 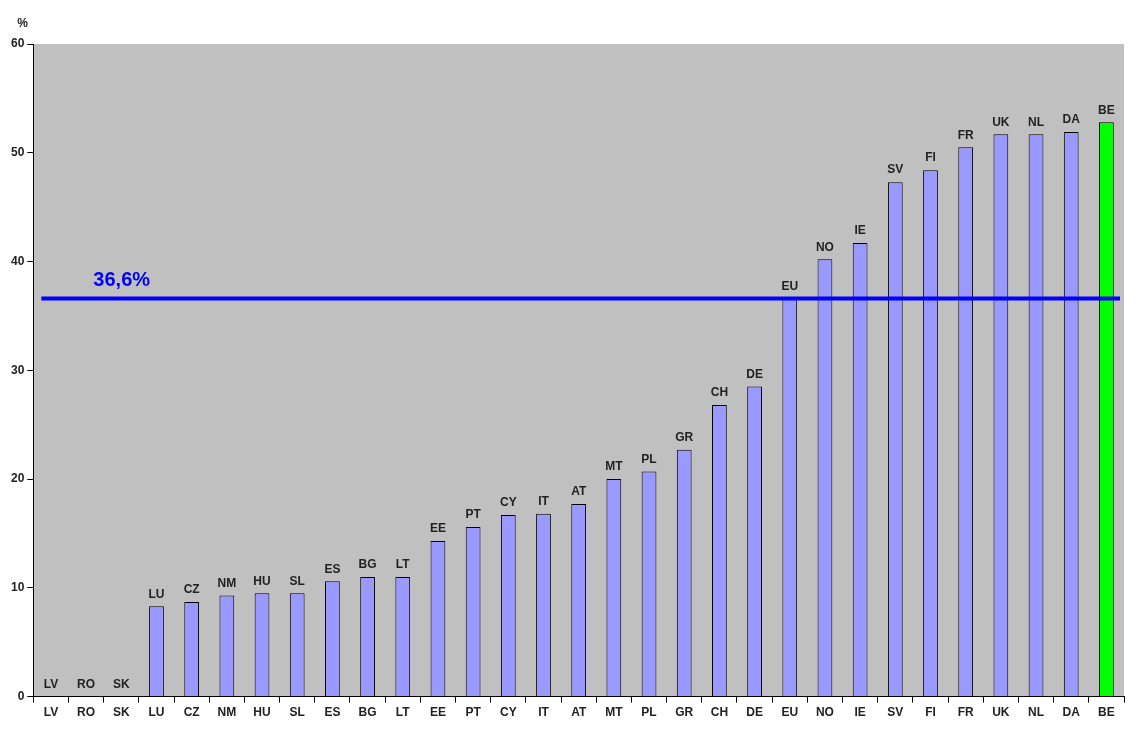 I want to click on annotation: CY, so click(x=508, y=502).